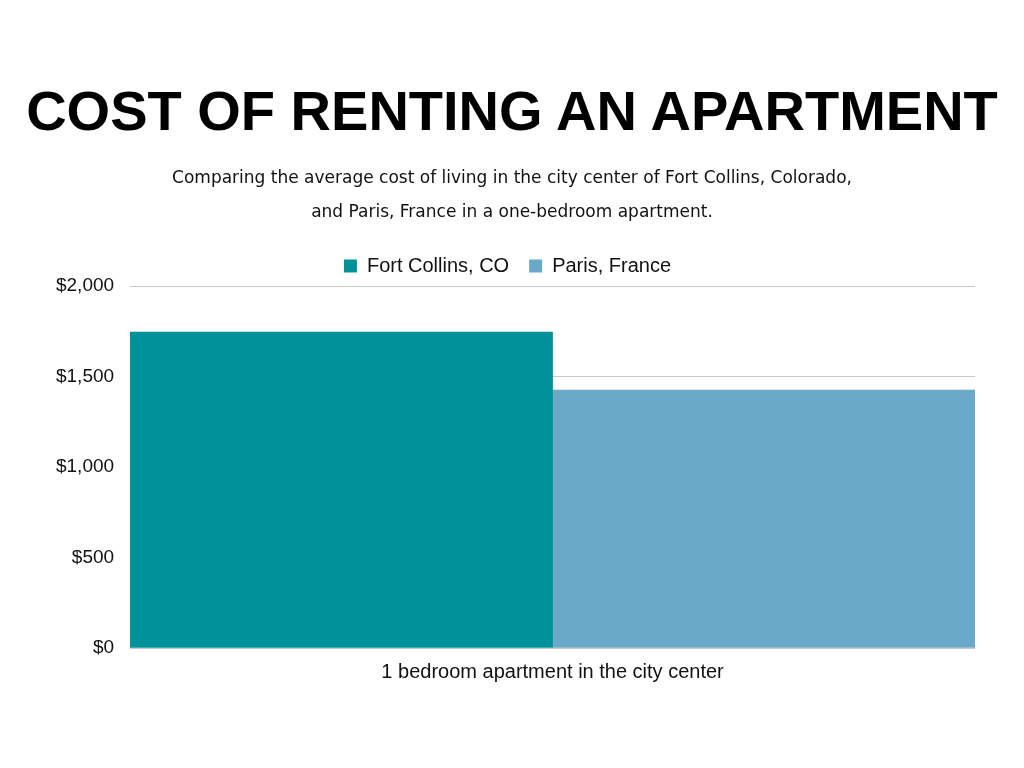 Image resolution: width=1024 pixels, height=768 pixels. What do you see at coordinates (93, 556) in the screenshot?
I see `y-tick-label: $500` at bounding box center [93, 556].